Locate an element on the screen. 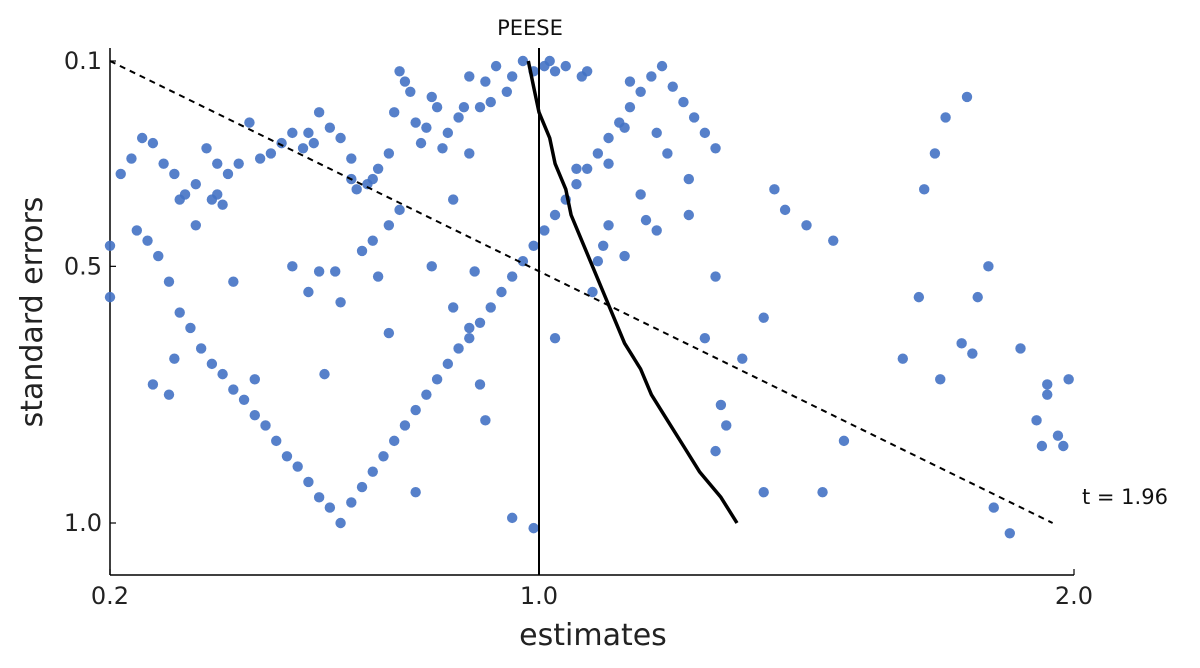 Image resolution: width=1200 pixels, height=668 pixels. x-axis-title: estimates is located at coordinates (593, 635).